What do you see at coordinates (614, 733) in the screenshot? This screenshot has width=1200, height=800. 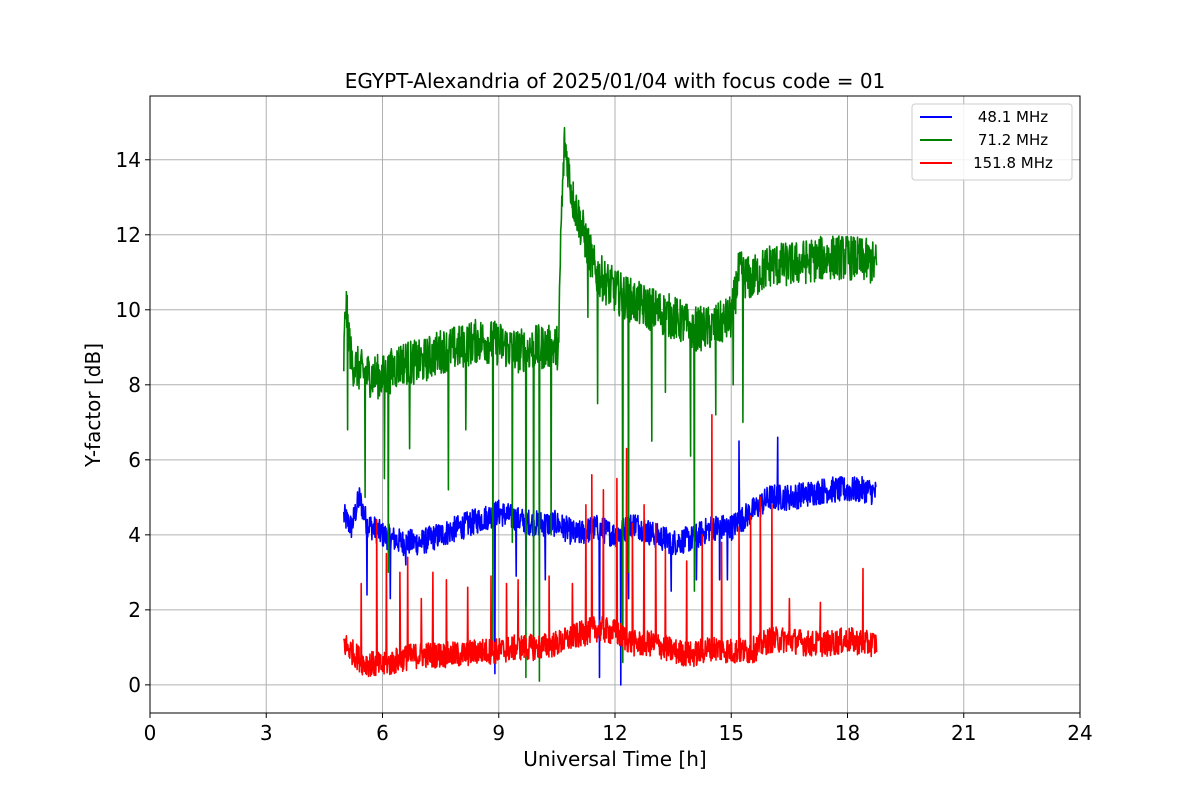 I see `x-tick-label: 12` at bounding box center [614, 733].